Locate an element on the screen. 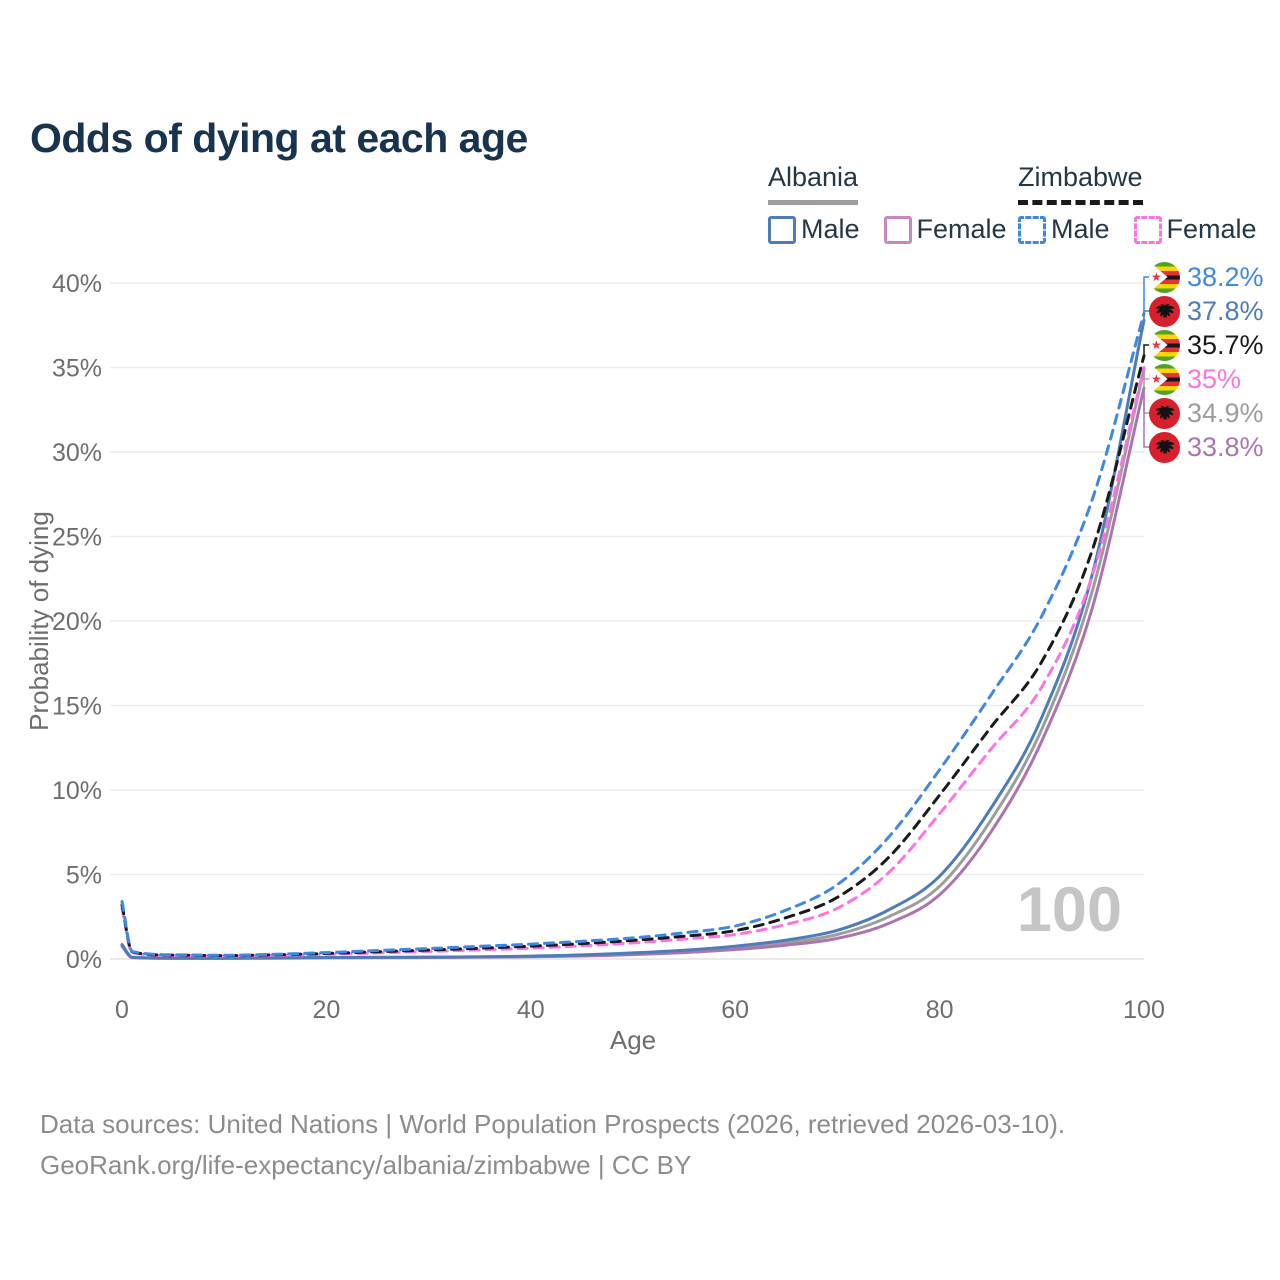 The width and height of the screenshot is (1280, 1280). legend-zimbabwe-row: Male Female is located at coordinates (1137, 229).